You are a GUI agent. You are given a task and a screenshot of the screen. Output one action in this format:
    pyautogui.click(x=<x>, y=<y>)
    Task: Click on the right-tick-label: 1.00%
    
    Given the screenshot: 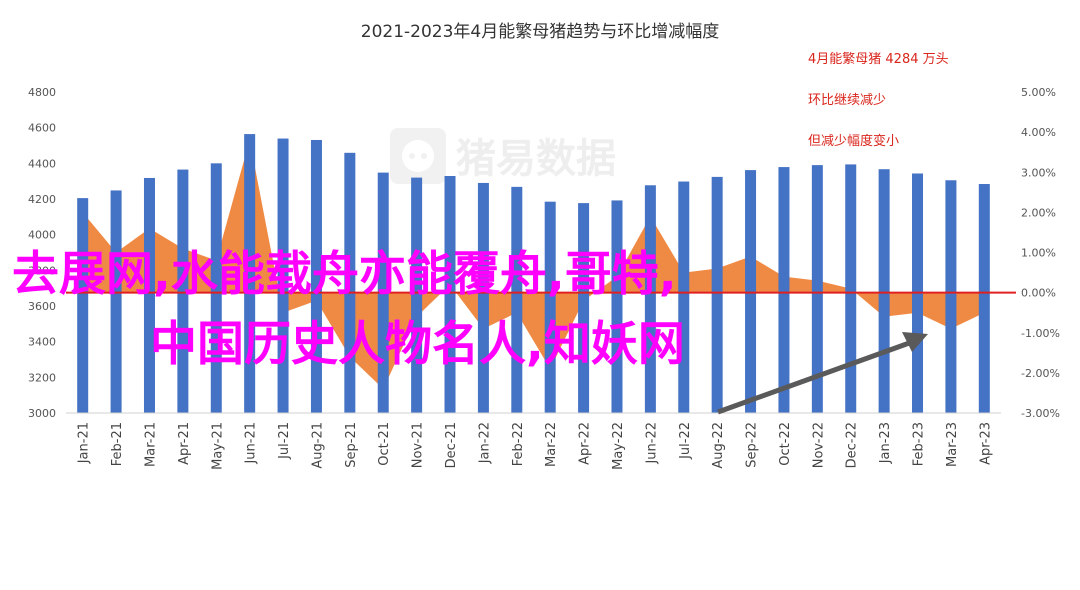 What is the action you would take?
    pyautogui.click(x=1038, y=253)
    